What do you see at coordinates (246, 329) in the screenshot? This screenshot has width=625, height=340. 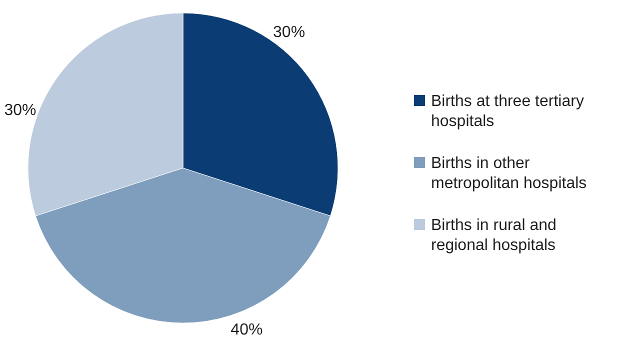 I see `data-label: 40%` at bounding box center [246, 329].